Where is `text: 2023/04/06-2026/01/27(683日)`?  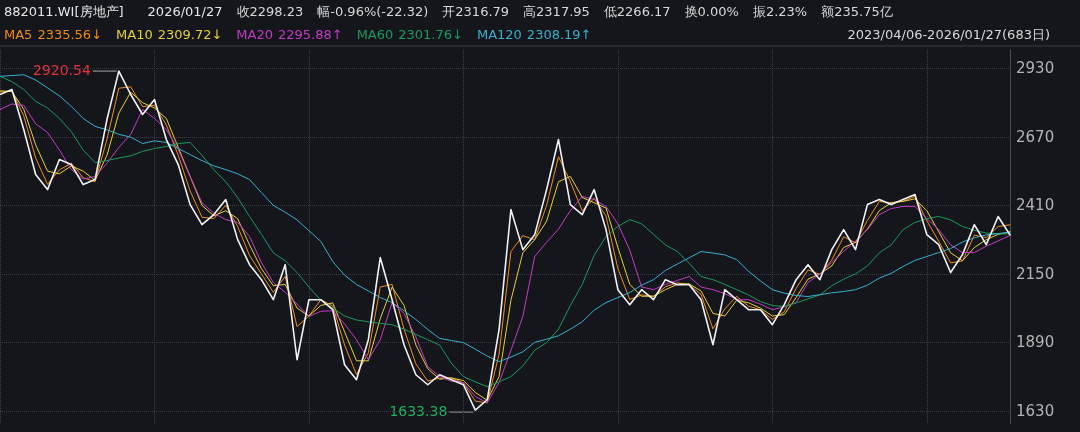 text: 2023/04/06-2026/01/27(683日) is located at coordinates (949, 34).